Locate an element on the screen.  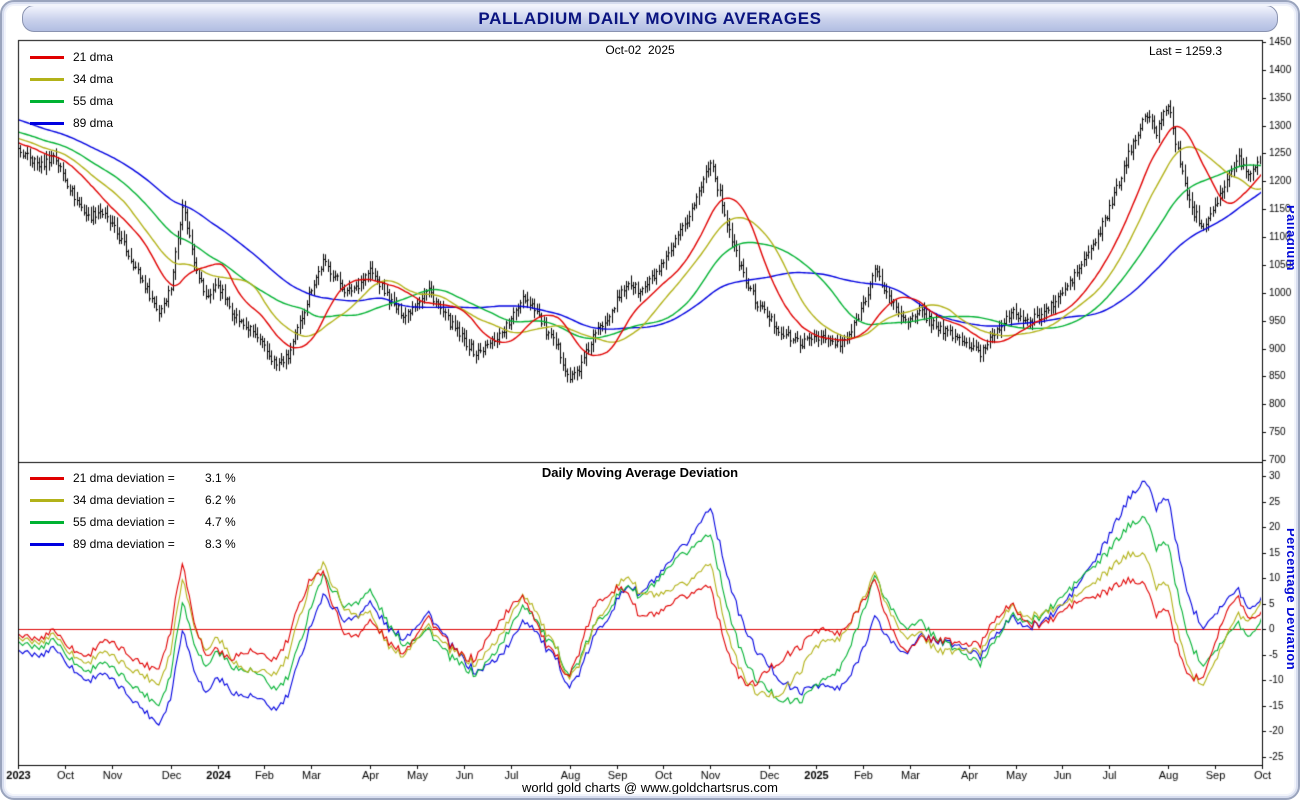
price-legend: 21 dma 34 dma 55 dma 89 dma is located at coordinates (71, 90).